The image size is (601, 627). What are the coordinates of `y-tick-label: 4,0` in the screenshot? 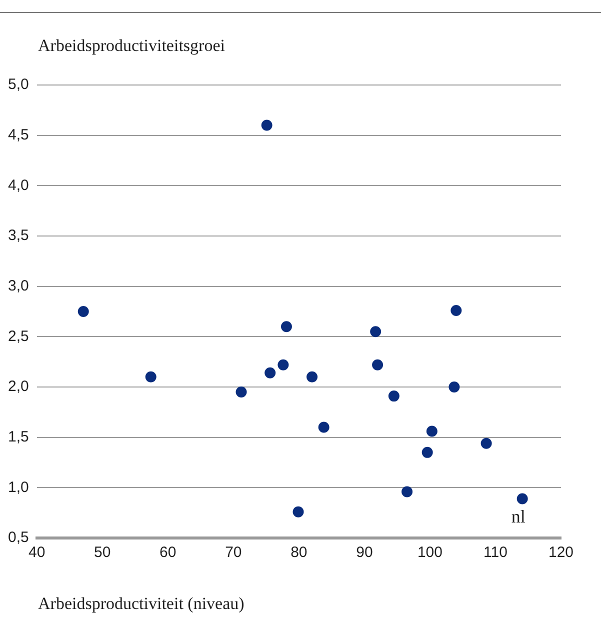 It's located at (18, 185).